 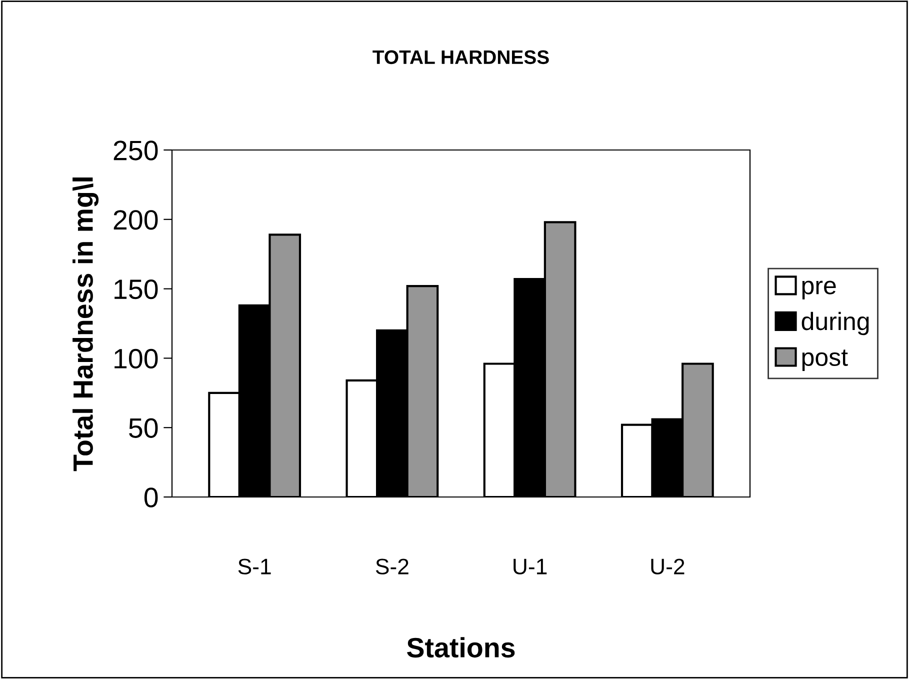 I want to click on y-tick-label: 250, so click(x=136, y=150).